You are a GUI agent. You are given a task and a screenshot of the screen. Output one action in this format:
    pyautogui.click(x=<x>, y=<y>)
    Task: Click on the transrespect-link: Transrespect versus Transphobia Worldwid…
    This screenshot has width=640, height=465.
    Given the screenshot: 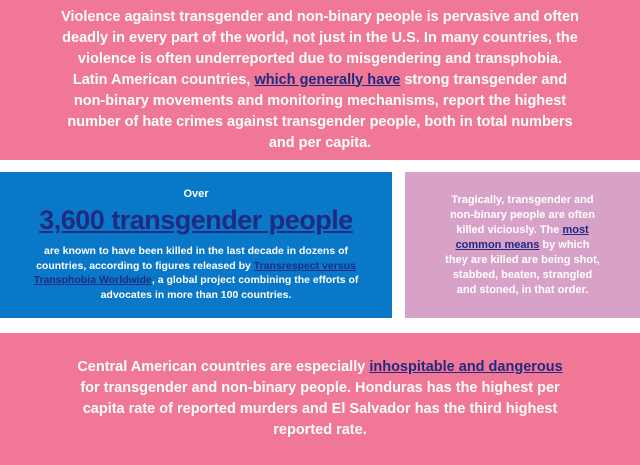 What is the action you would take?
    pyautogui.click(x=194, y=273)
    